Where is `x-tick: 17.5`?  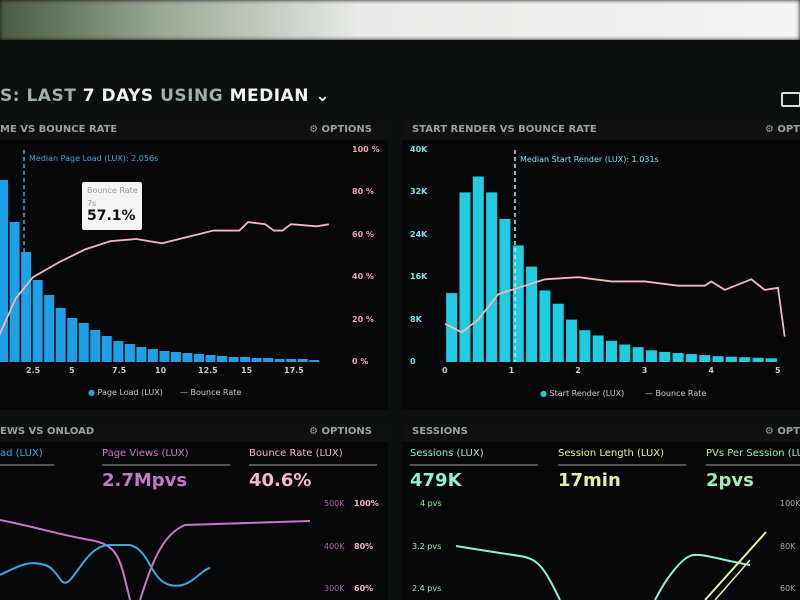 x-tick: 17.5 is located at coordinates (294, 370).